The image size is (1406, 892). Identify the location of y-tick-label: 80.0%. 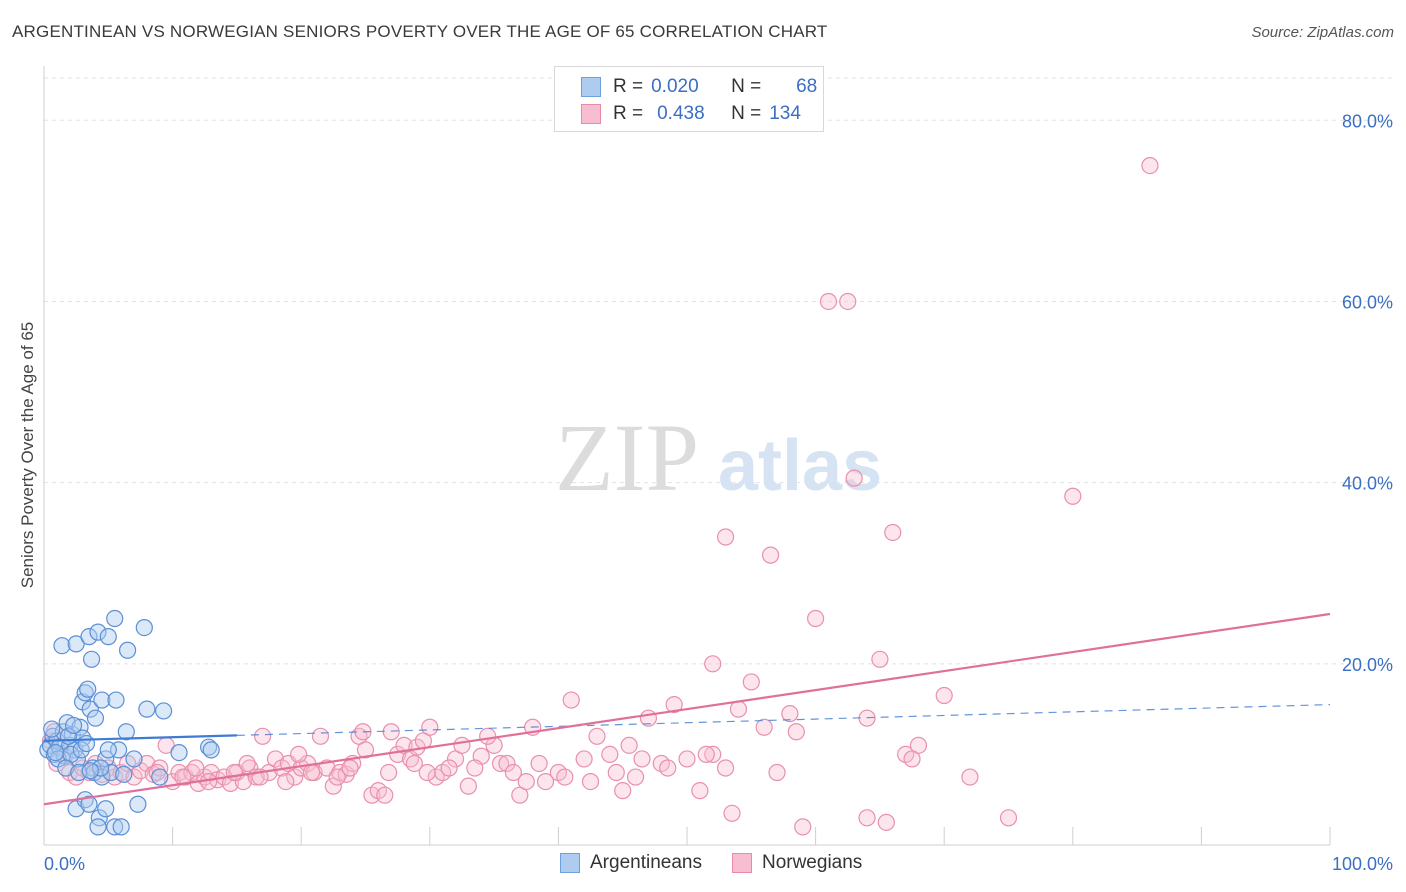
(1367, 121).